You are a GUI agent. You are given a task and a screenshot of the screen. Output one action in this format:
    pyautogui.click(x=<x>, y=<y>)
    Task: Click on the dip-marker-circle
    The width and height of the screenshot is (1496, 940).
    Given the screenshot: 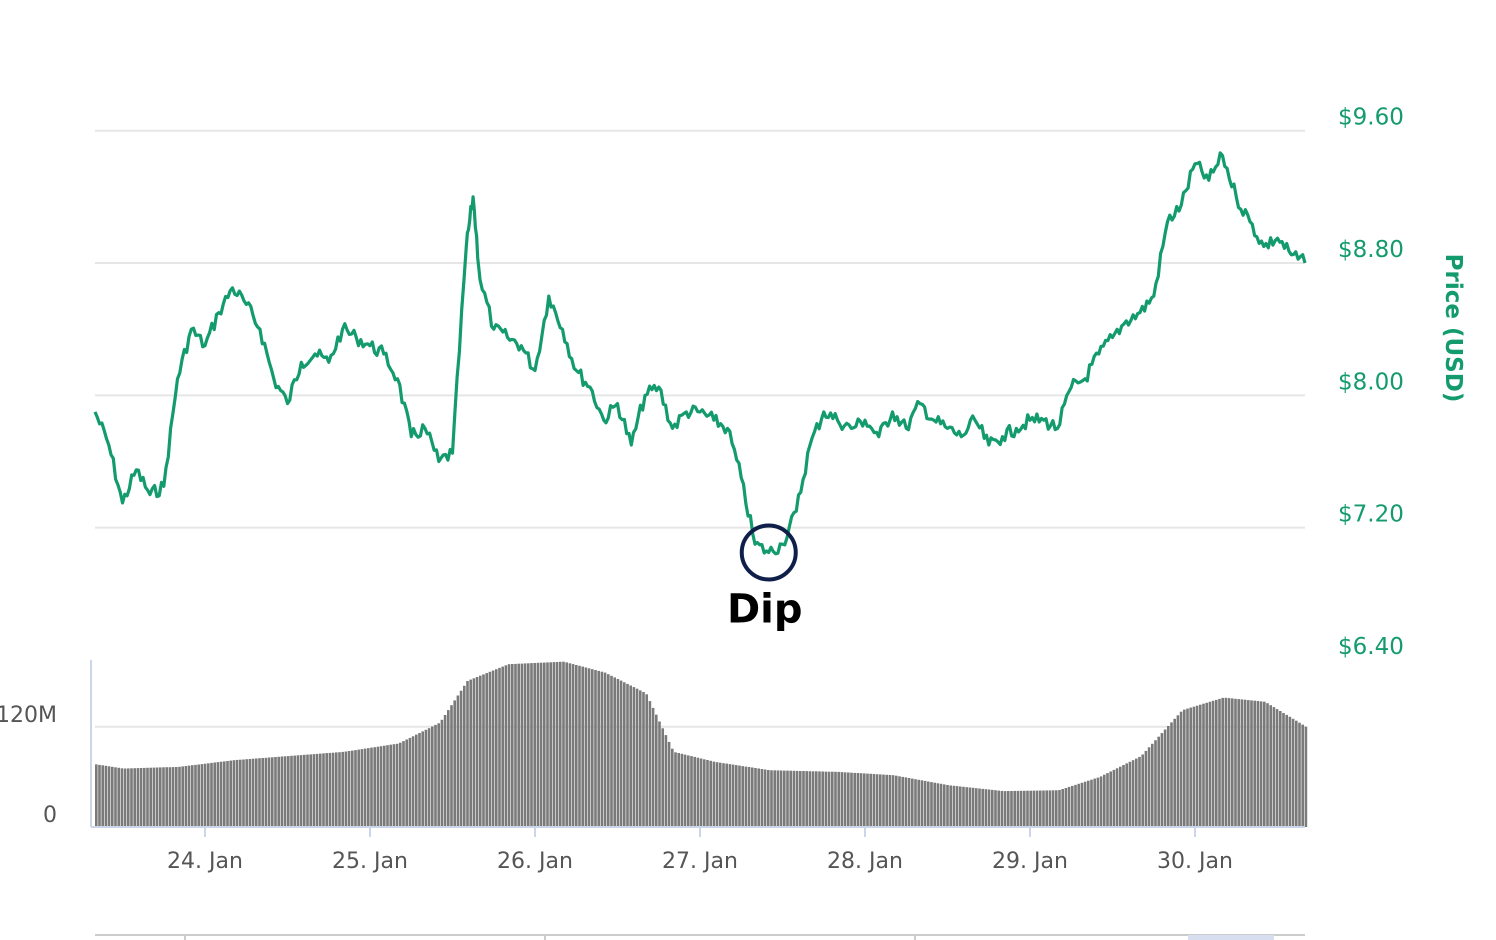 What is the action you would take?
    pyautogui.click(x=768, y=552)
    